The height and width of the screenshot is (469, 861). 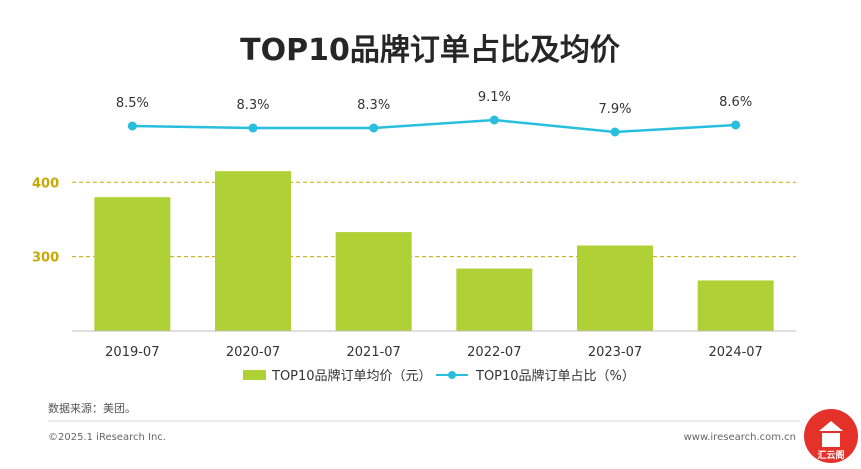 I want to click on y-tick-label: 300, so click(x=45, y=258).